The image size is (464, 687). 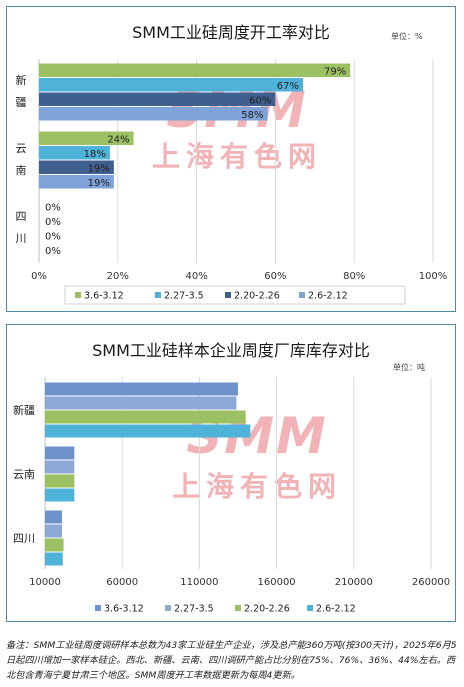 What do you see at coordinates (260, 100) in the screenshot?
I see `data-label: 60%` at bounding box center [260, 100].